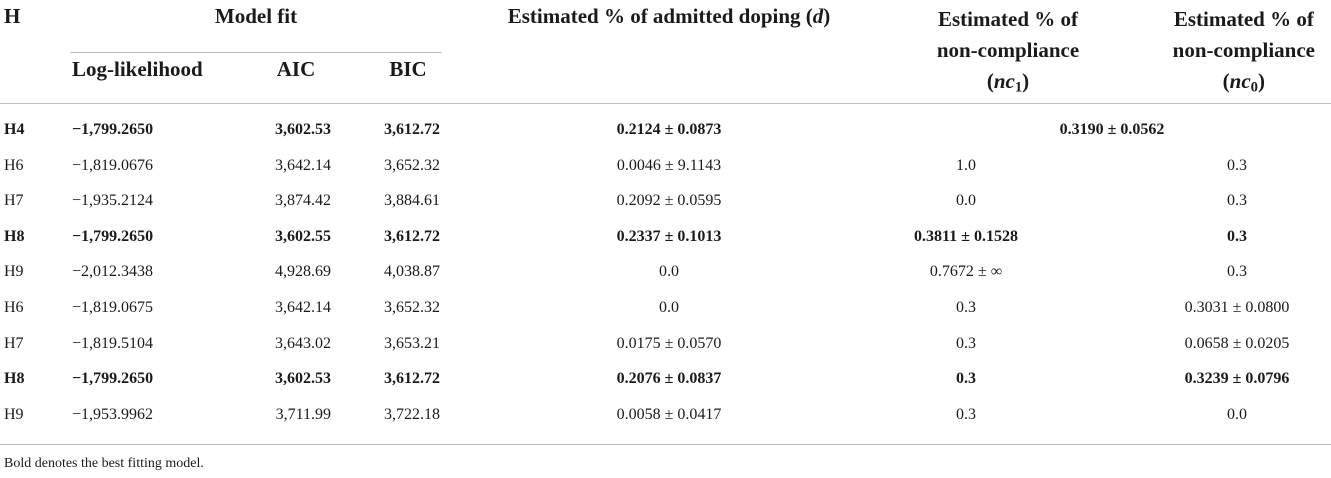 This screenshot has width=1331, height=478. What do you see at coordinates (113, 165) in the screenshot?
I see `cell-loglik: −1,819.0676` at bounding box center [113, 165].